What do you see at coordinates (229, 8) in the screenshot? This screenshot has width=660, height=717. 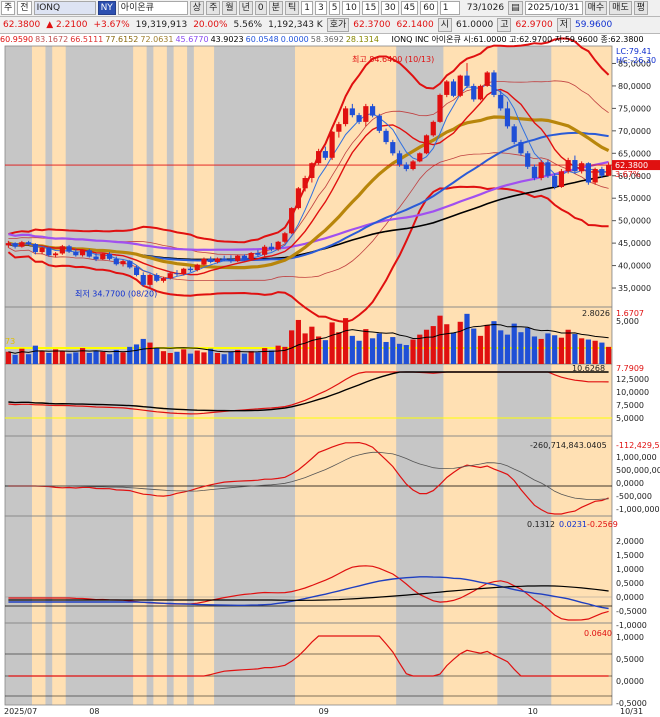 I see `period-week-button: 월` at bounding box center [229, 8].